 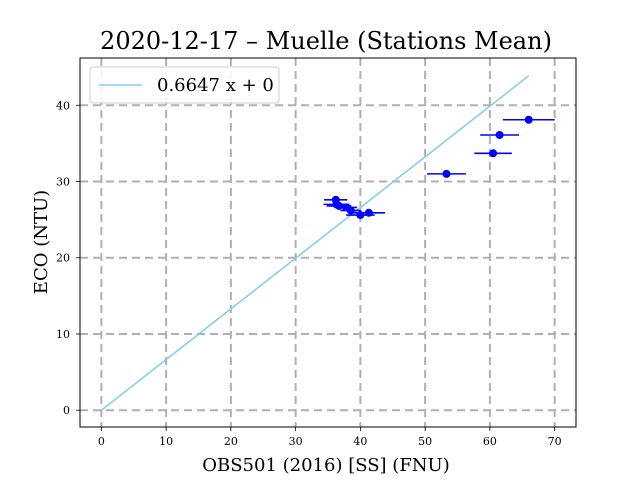 What do you see at coordinates (555, 441) in the screenshot?
I see `x-tick-label: 70` at bounding box center [555, 441].